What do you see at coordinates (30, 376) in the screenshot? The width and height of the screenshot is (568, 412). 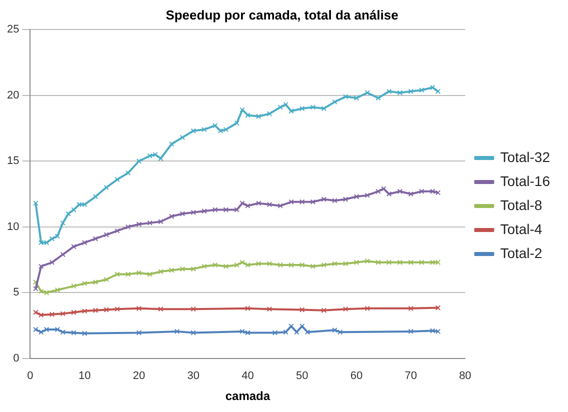 I see `x-tick-label: 0` at bounding box center [30, 376].